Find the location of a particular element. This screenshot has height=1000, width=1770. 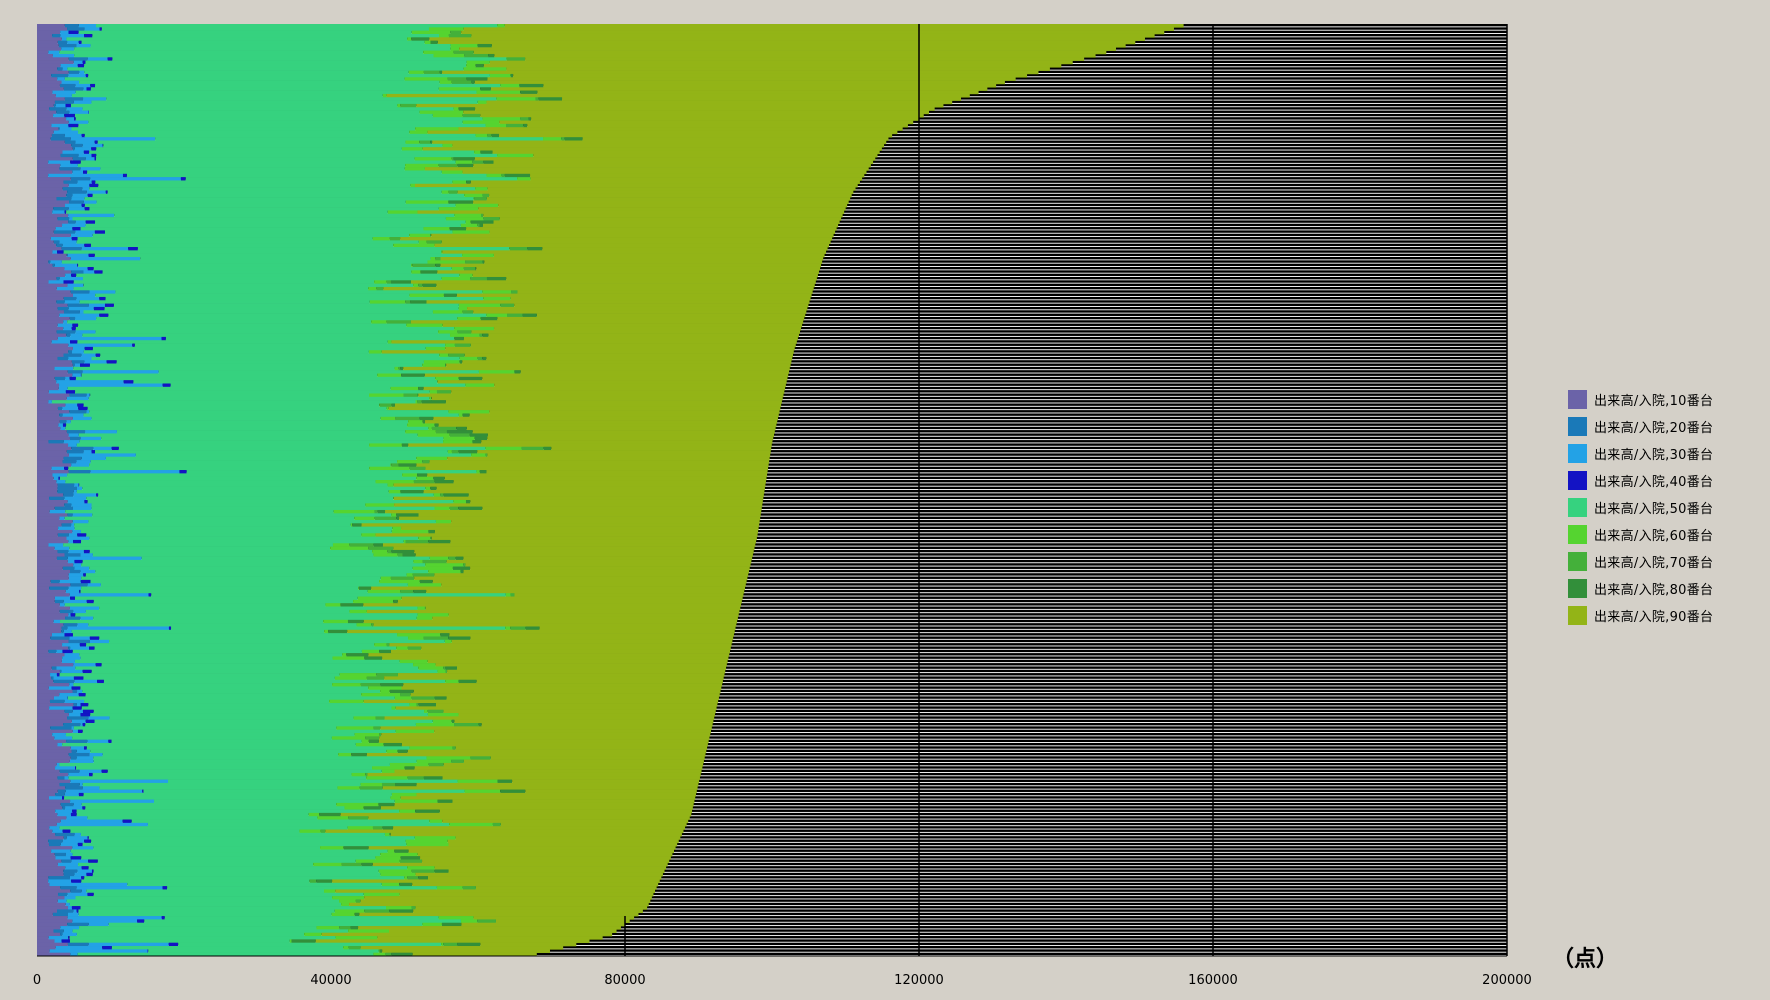

legend-swatch is located at coordinates (1577, 399).